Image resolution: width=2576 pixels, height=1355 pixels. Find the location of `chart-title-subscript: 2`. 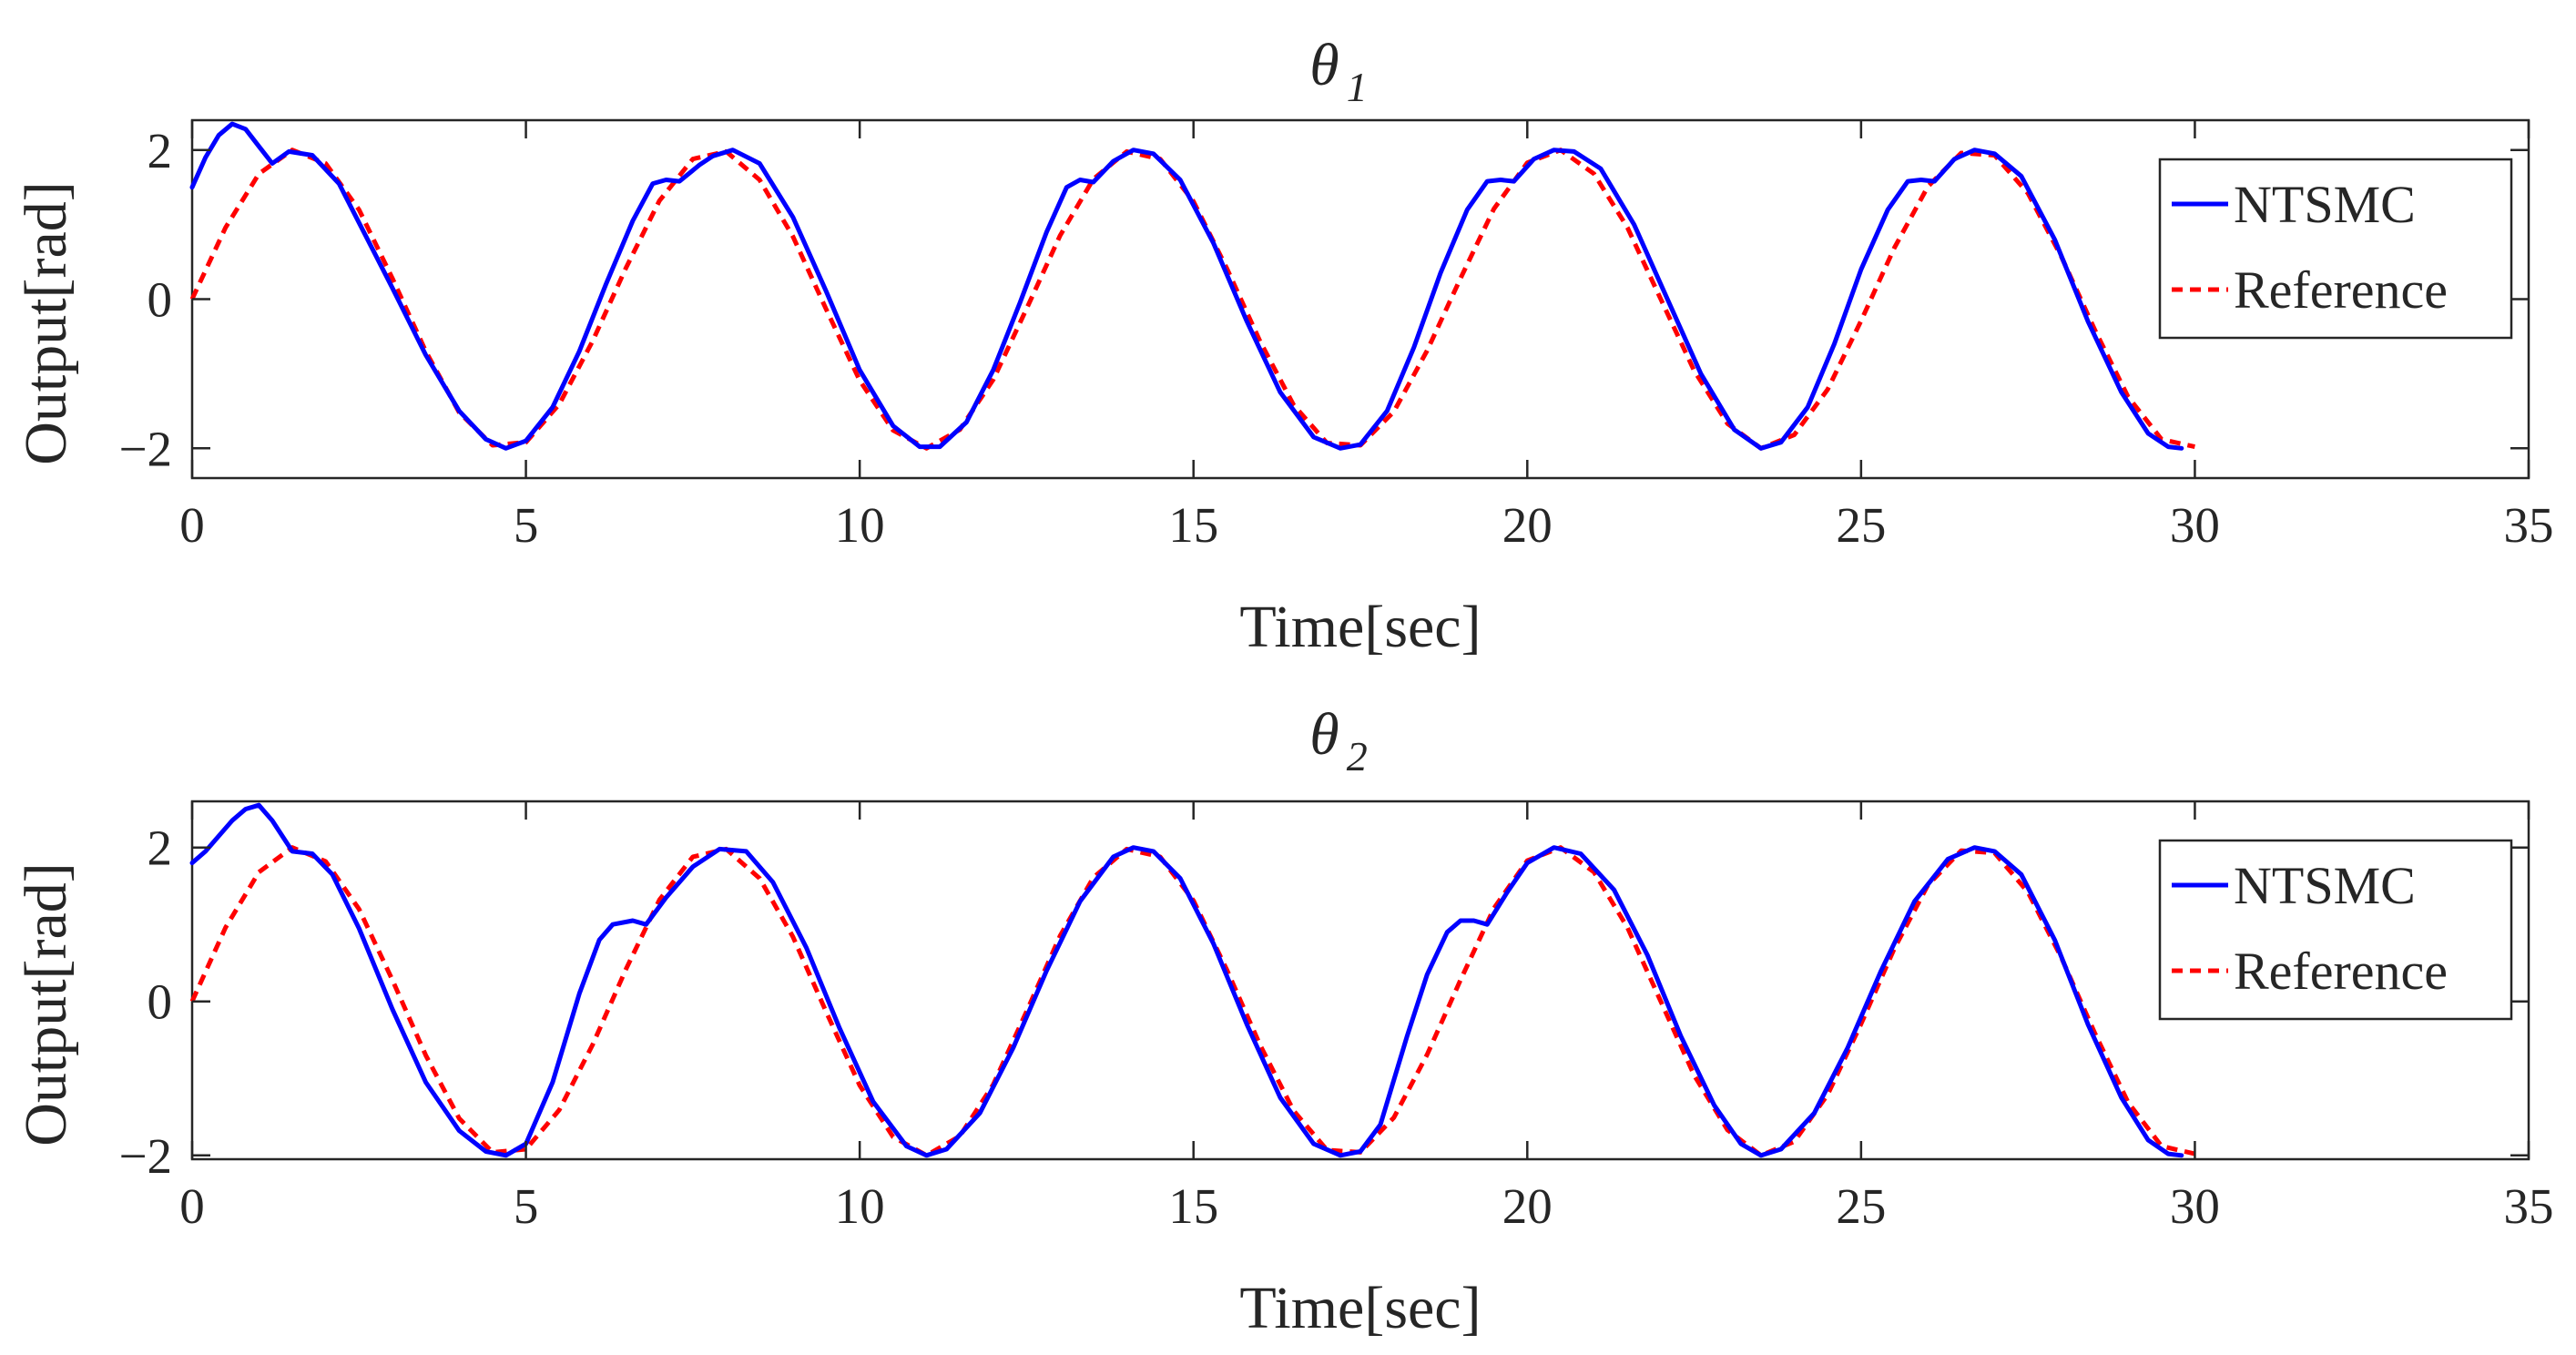

chart-title-subscript: 2 is located at coordinates (1357, 756).